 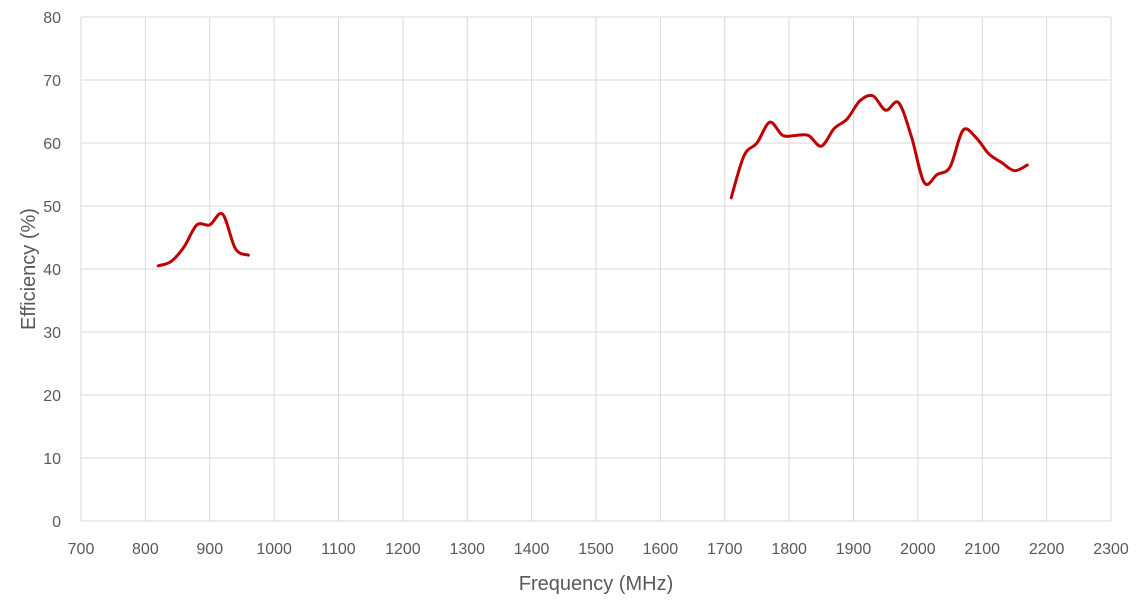 I want to click on y-tick-label: 50, so click(x=52, y=207).